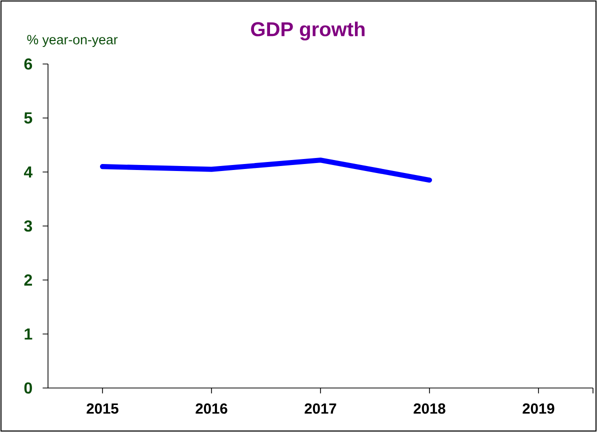  I want to click on x-tick-label: 2019, so click(538, 408).